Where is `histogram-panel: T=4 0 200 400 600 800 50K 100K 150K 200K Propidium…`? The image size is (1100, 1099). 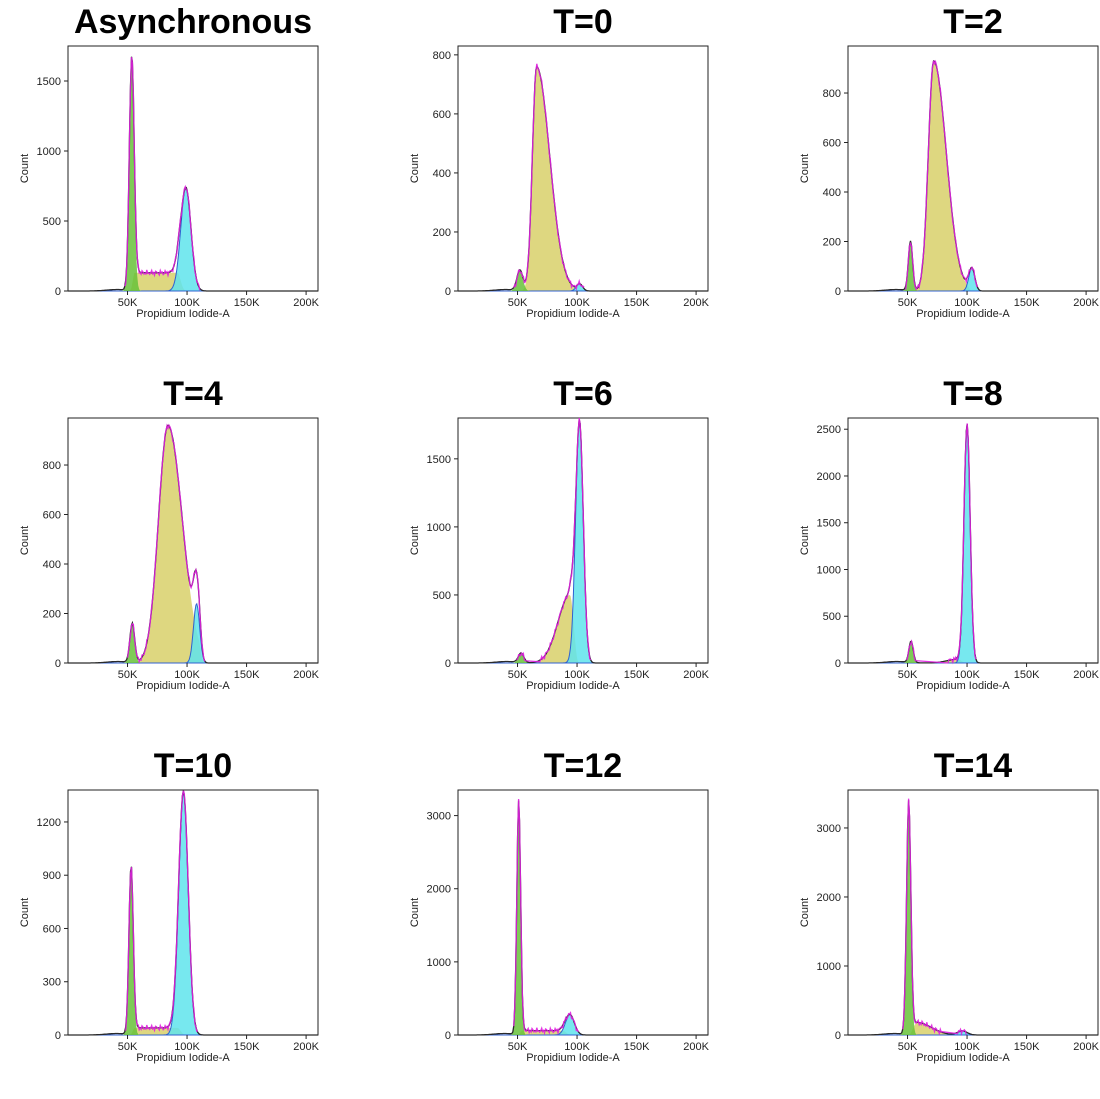
histogram-panel: T=4 0 200 400 600 800 50K 100K 150K 200K Propidium… is located at coordinates (190, 549).